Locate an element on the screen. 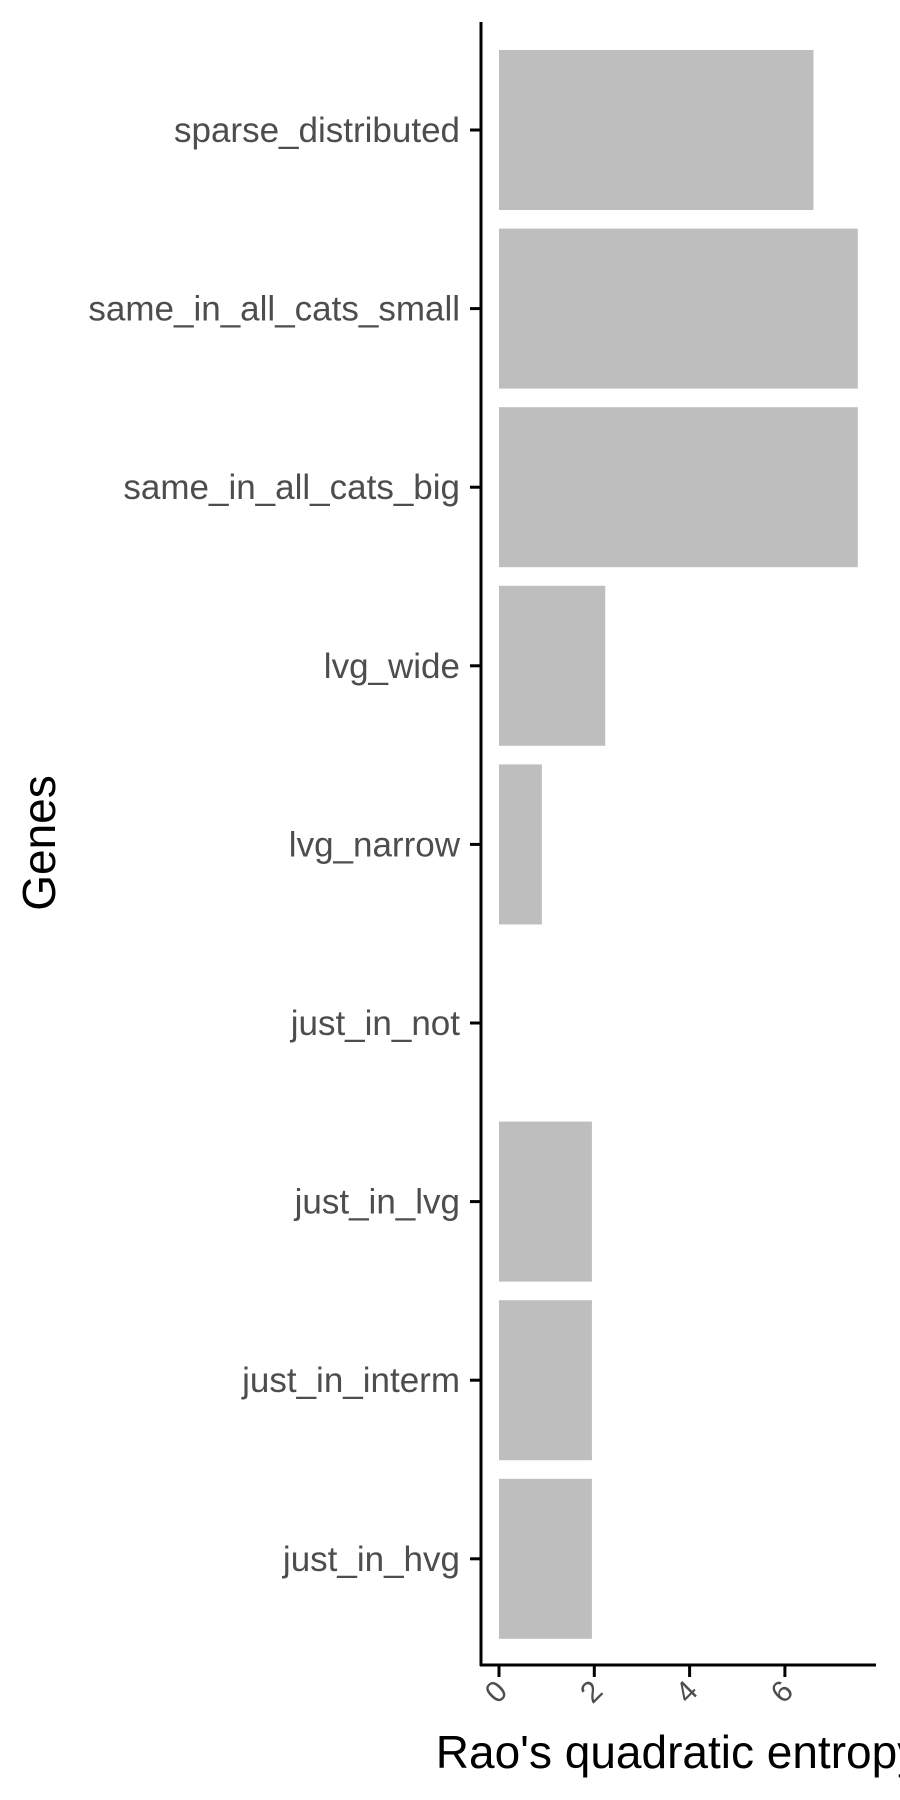 The height and width of the screenshot is (1800, 900). x-ticks: 0 2 4 6 is located at coordinates (639, 1688).